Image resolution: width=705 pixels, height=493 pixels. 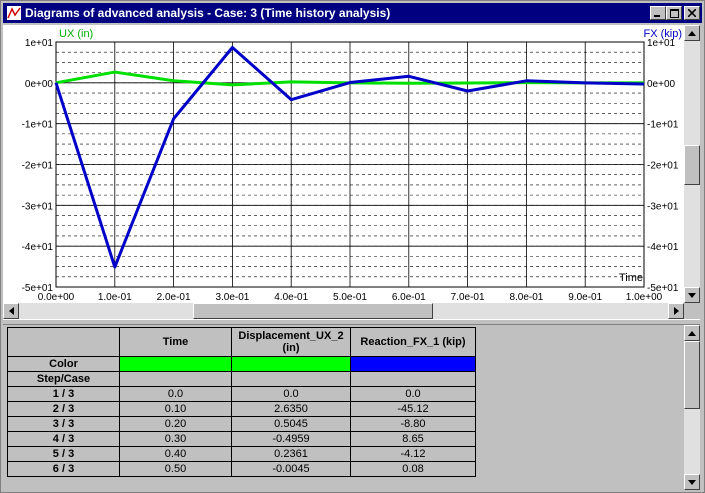 What do you see at coordinates (291, 364) in the screenshot?
I see `color-swatch-displacement` at bounding box center [291, 364].